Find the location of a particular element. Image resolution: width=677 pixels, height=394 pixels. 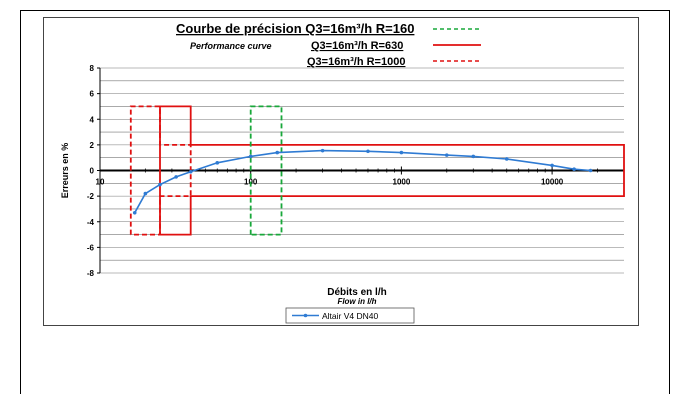

x-tick-label: 1000 is located at coordinates (402, 182).